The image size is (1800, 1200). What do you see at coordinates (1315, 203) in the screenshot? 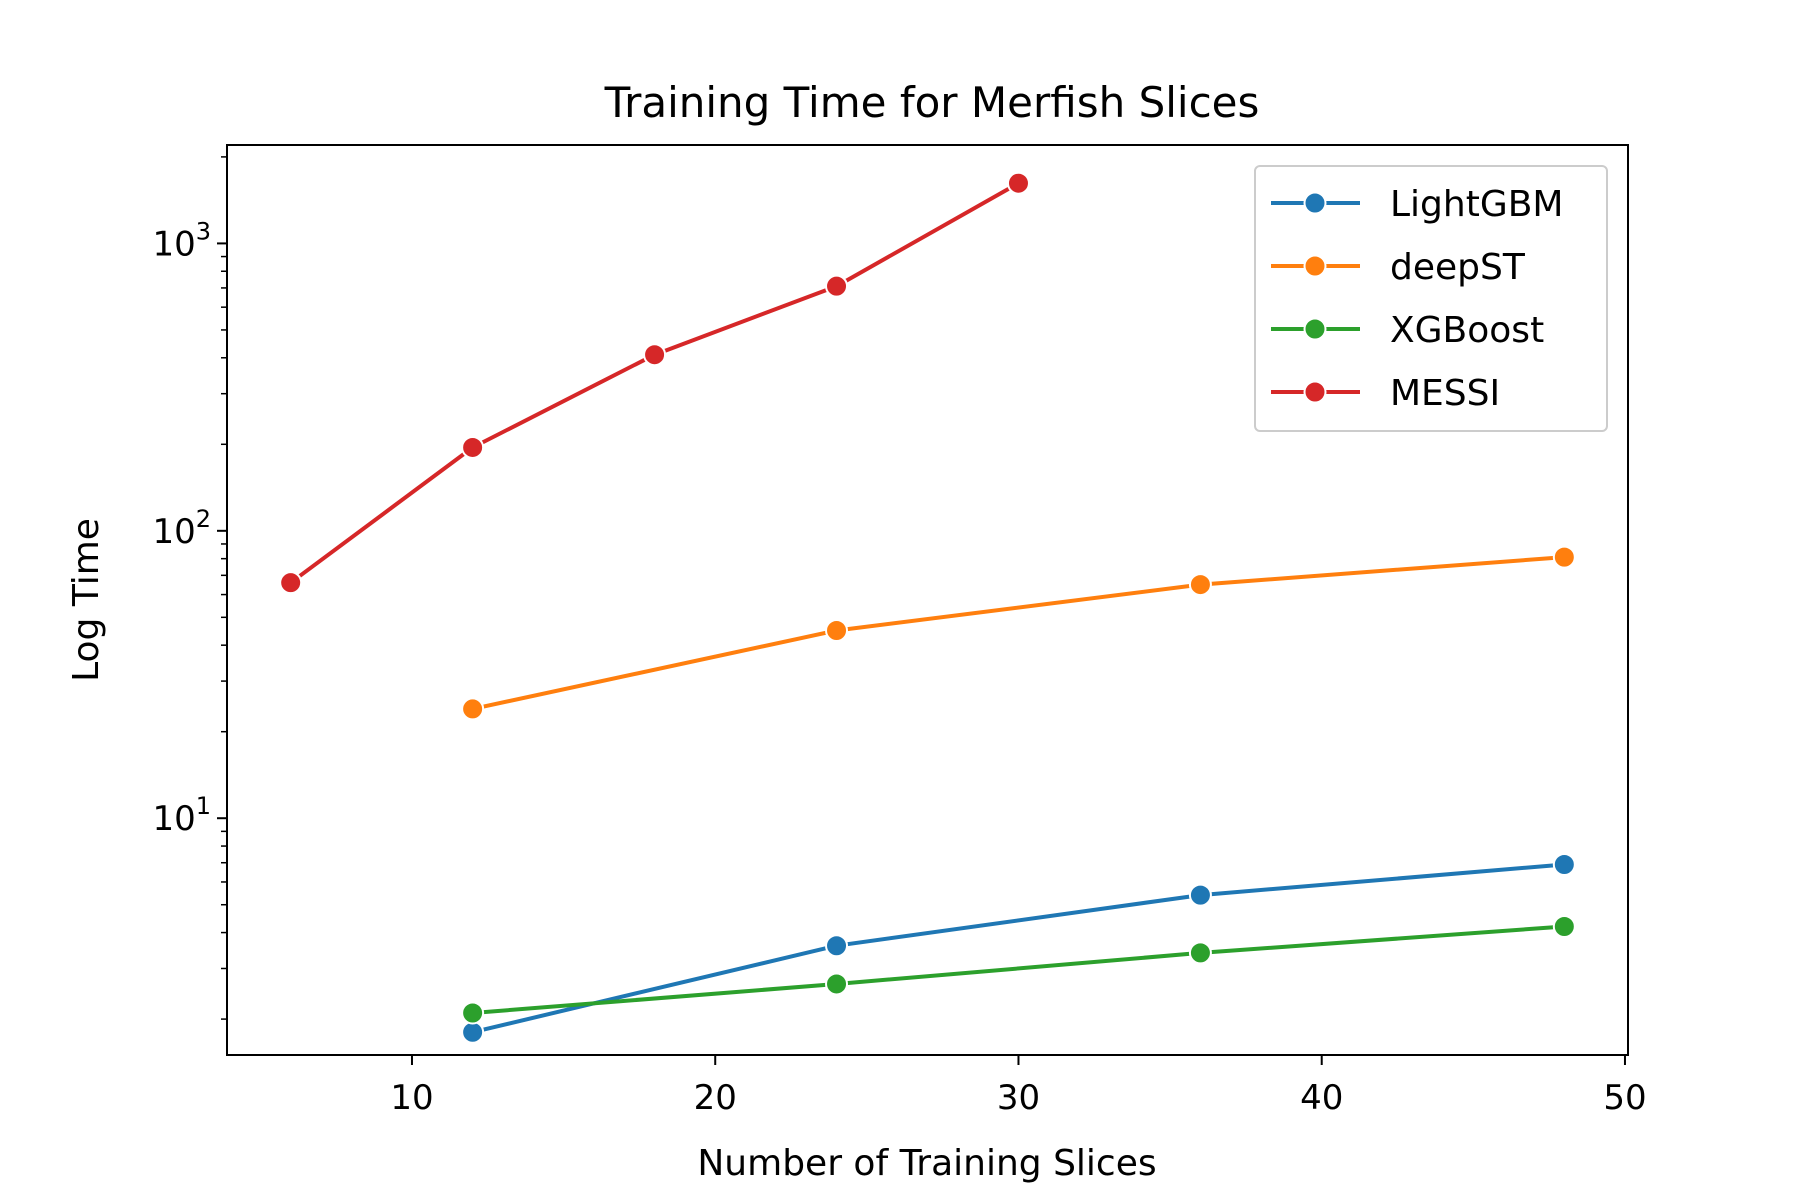
I see `legend-marker-lightgbm` at bounding box center [1315, 203].